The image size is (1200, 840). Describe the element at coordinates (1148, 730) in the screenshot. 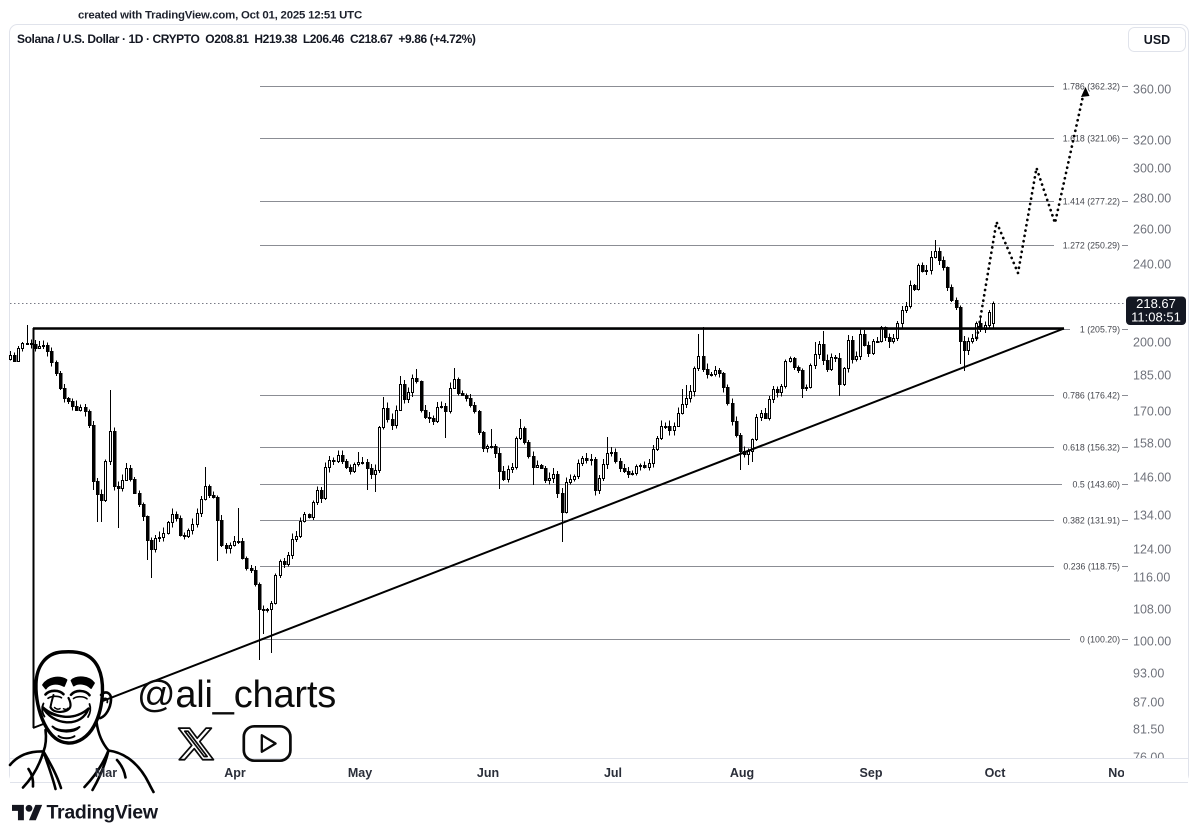

I see `svg-text: 81.50` at that location.